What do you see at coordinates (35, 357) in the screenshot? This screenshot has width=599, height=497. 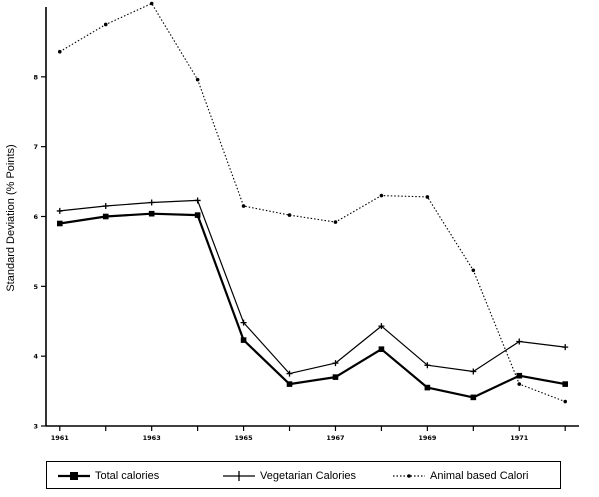 I see `y-tick-label: 4` at bounding box center [35, 357].